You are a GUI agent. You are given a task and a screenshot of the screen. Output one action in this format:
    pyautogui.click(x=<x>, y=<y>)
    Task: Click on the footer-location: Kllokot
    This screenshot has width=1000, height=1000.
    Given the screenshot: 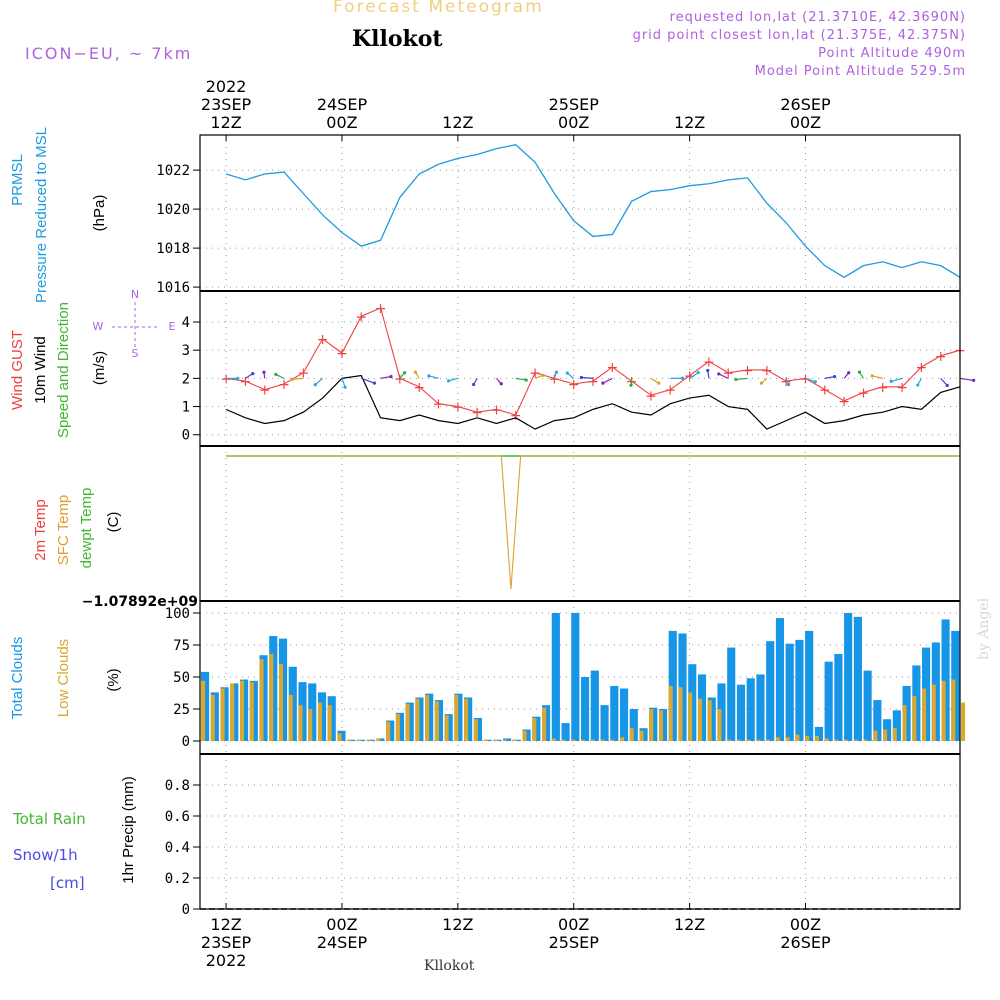 What is the action you would take?
    pyautogui.click(x=449, y=966)
    